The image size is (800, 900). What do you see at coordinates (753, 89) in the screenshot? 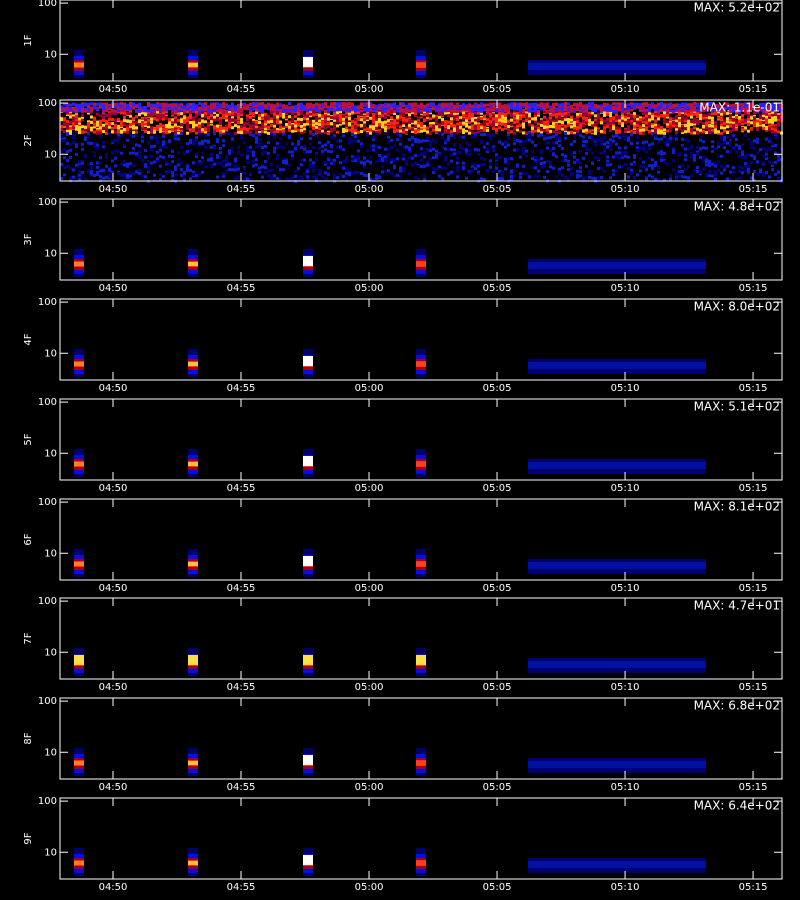
I see `x-tick-label: 05:15` at bounding box center [753, 89].